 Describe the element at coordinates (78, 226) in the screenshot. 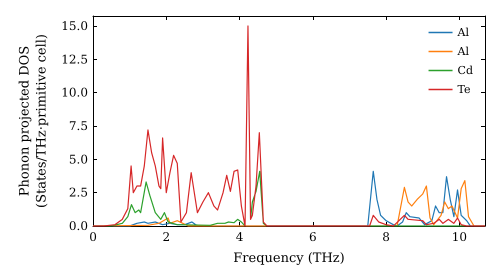

I see `y-tick-label: 0.0` at that location.